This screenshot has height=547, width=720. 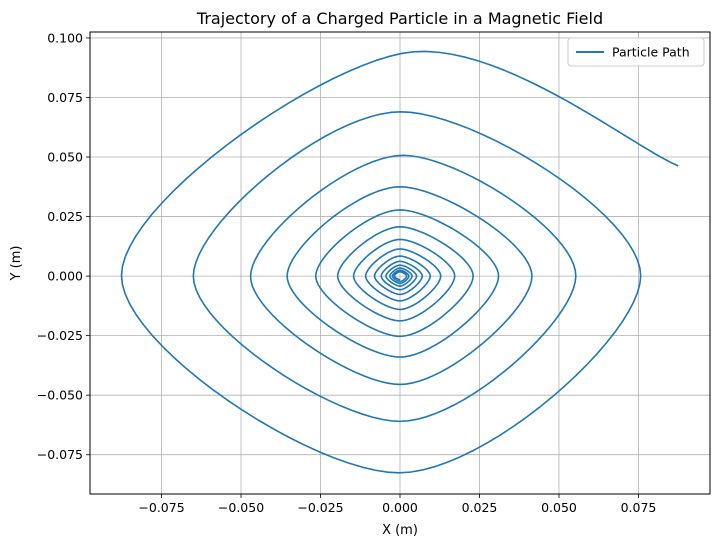 I want to click on y-tick-label: 0.100, so click(x=65, y=37).